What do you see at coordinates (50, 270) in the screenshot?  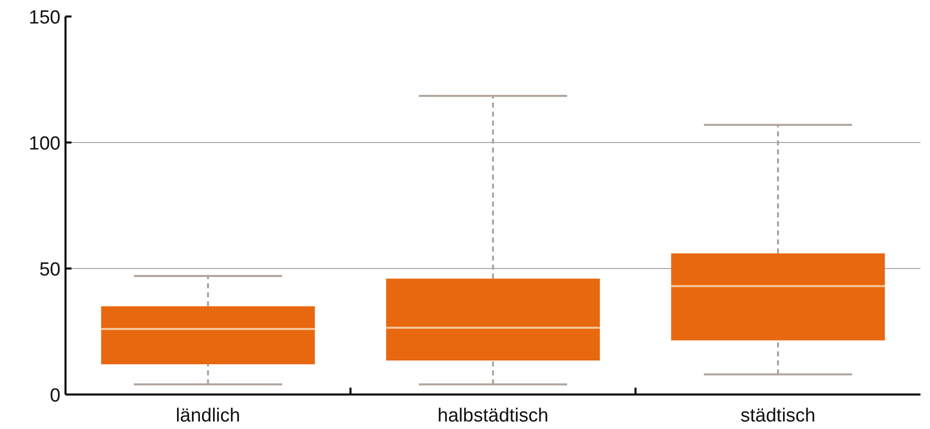 I see `y-tick-label: 50` at bounding box center [50, 270].